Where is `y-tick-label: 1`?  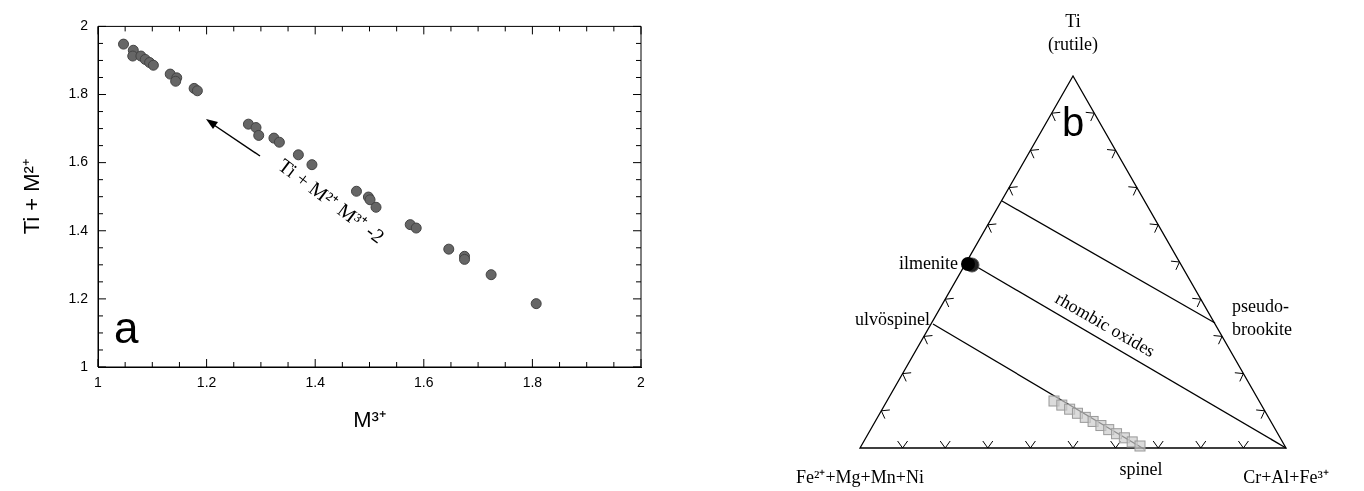
y-tick-label: 1 is located at coordinates (84, 365).